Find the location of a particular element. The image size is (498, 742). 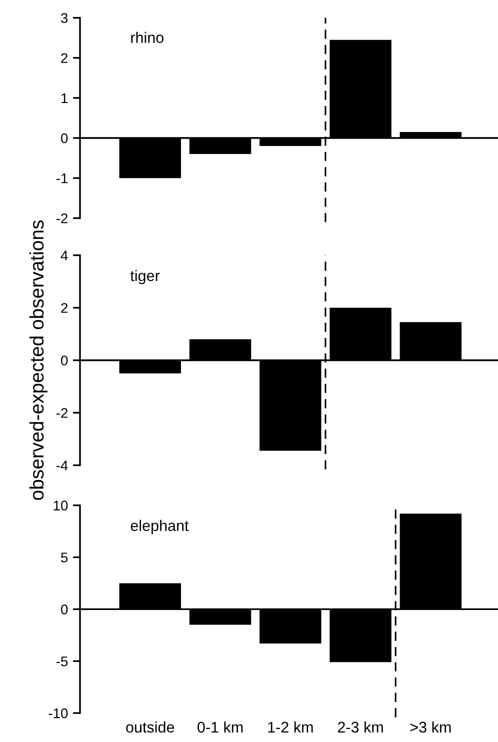

y-tick-label: -1 is located at coordinates (62, 179).